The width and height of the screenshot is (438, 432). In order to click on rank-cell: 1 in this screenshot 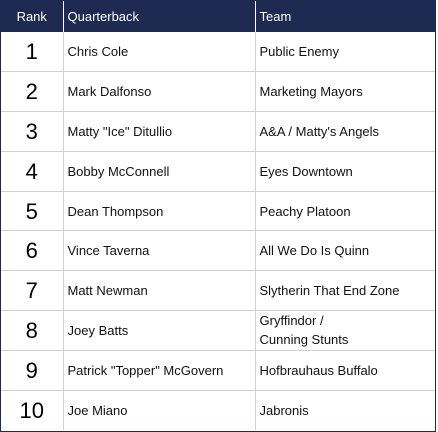, I will do `click(32, 52)`.